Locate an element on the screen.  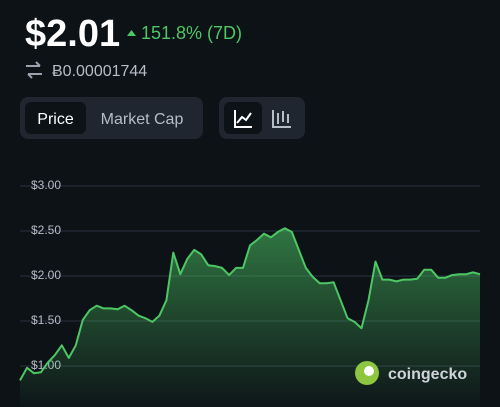
up-arrow is located at coordinates (131, 33).